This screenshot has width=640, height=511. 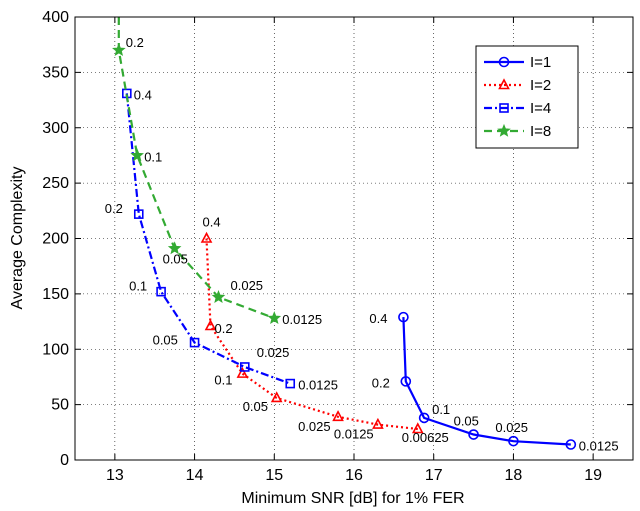 I want to click on x-axis-label: Minimum SNR [dB] for 1% FER, so click(x=352, y=498).